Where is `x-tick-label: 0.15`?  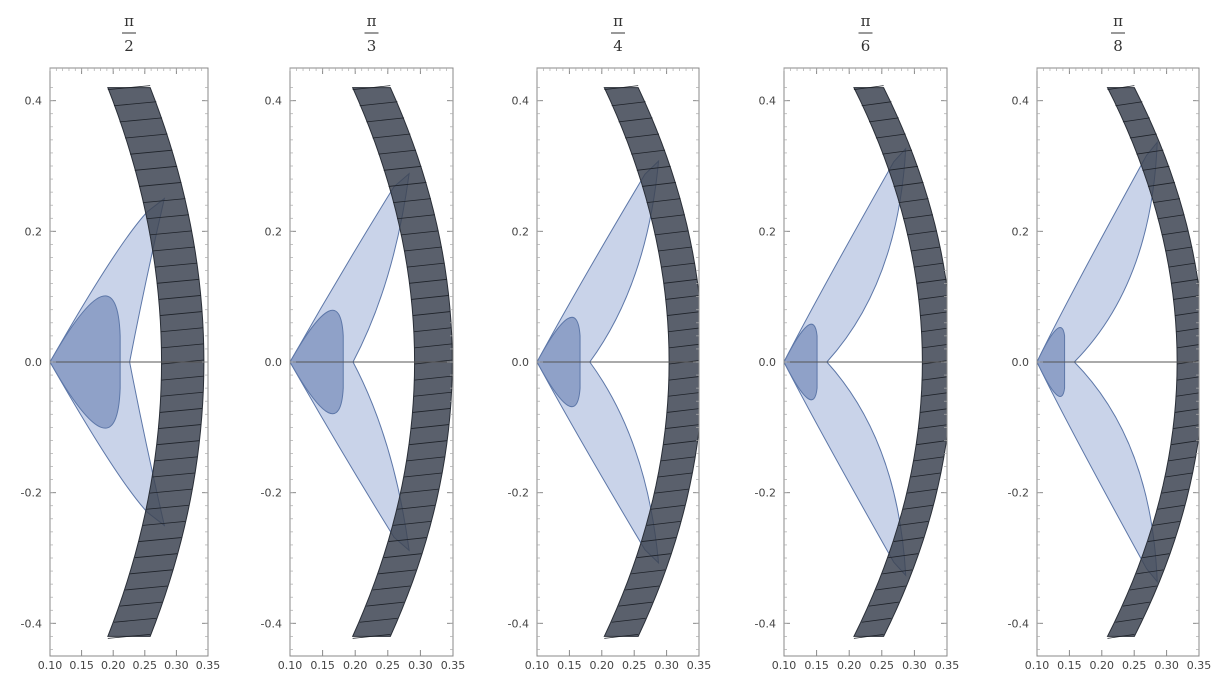
x-tick-label: 0.15 is located at coordinates (322, 665).